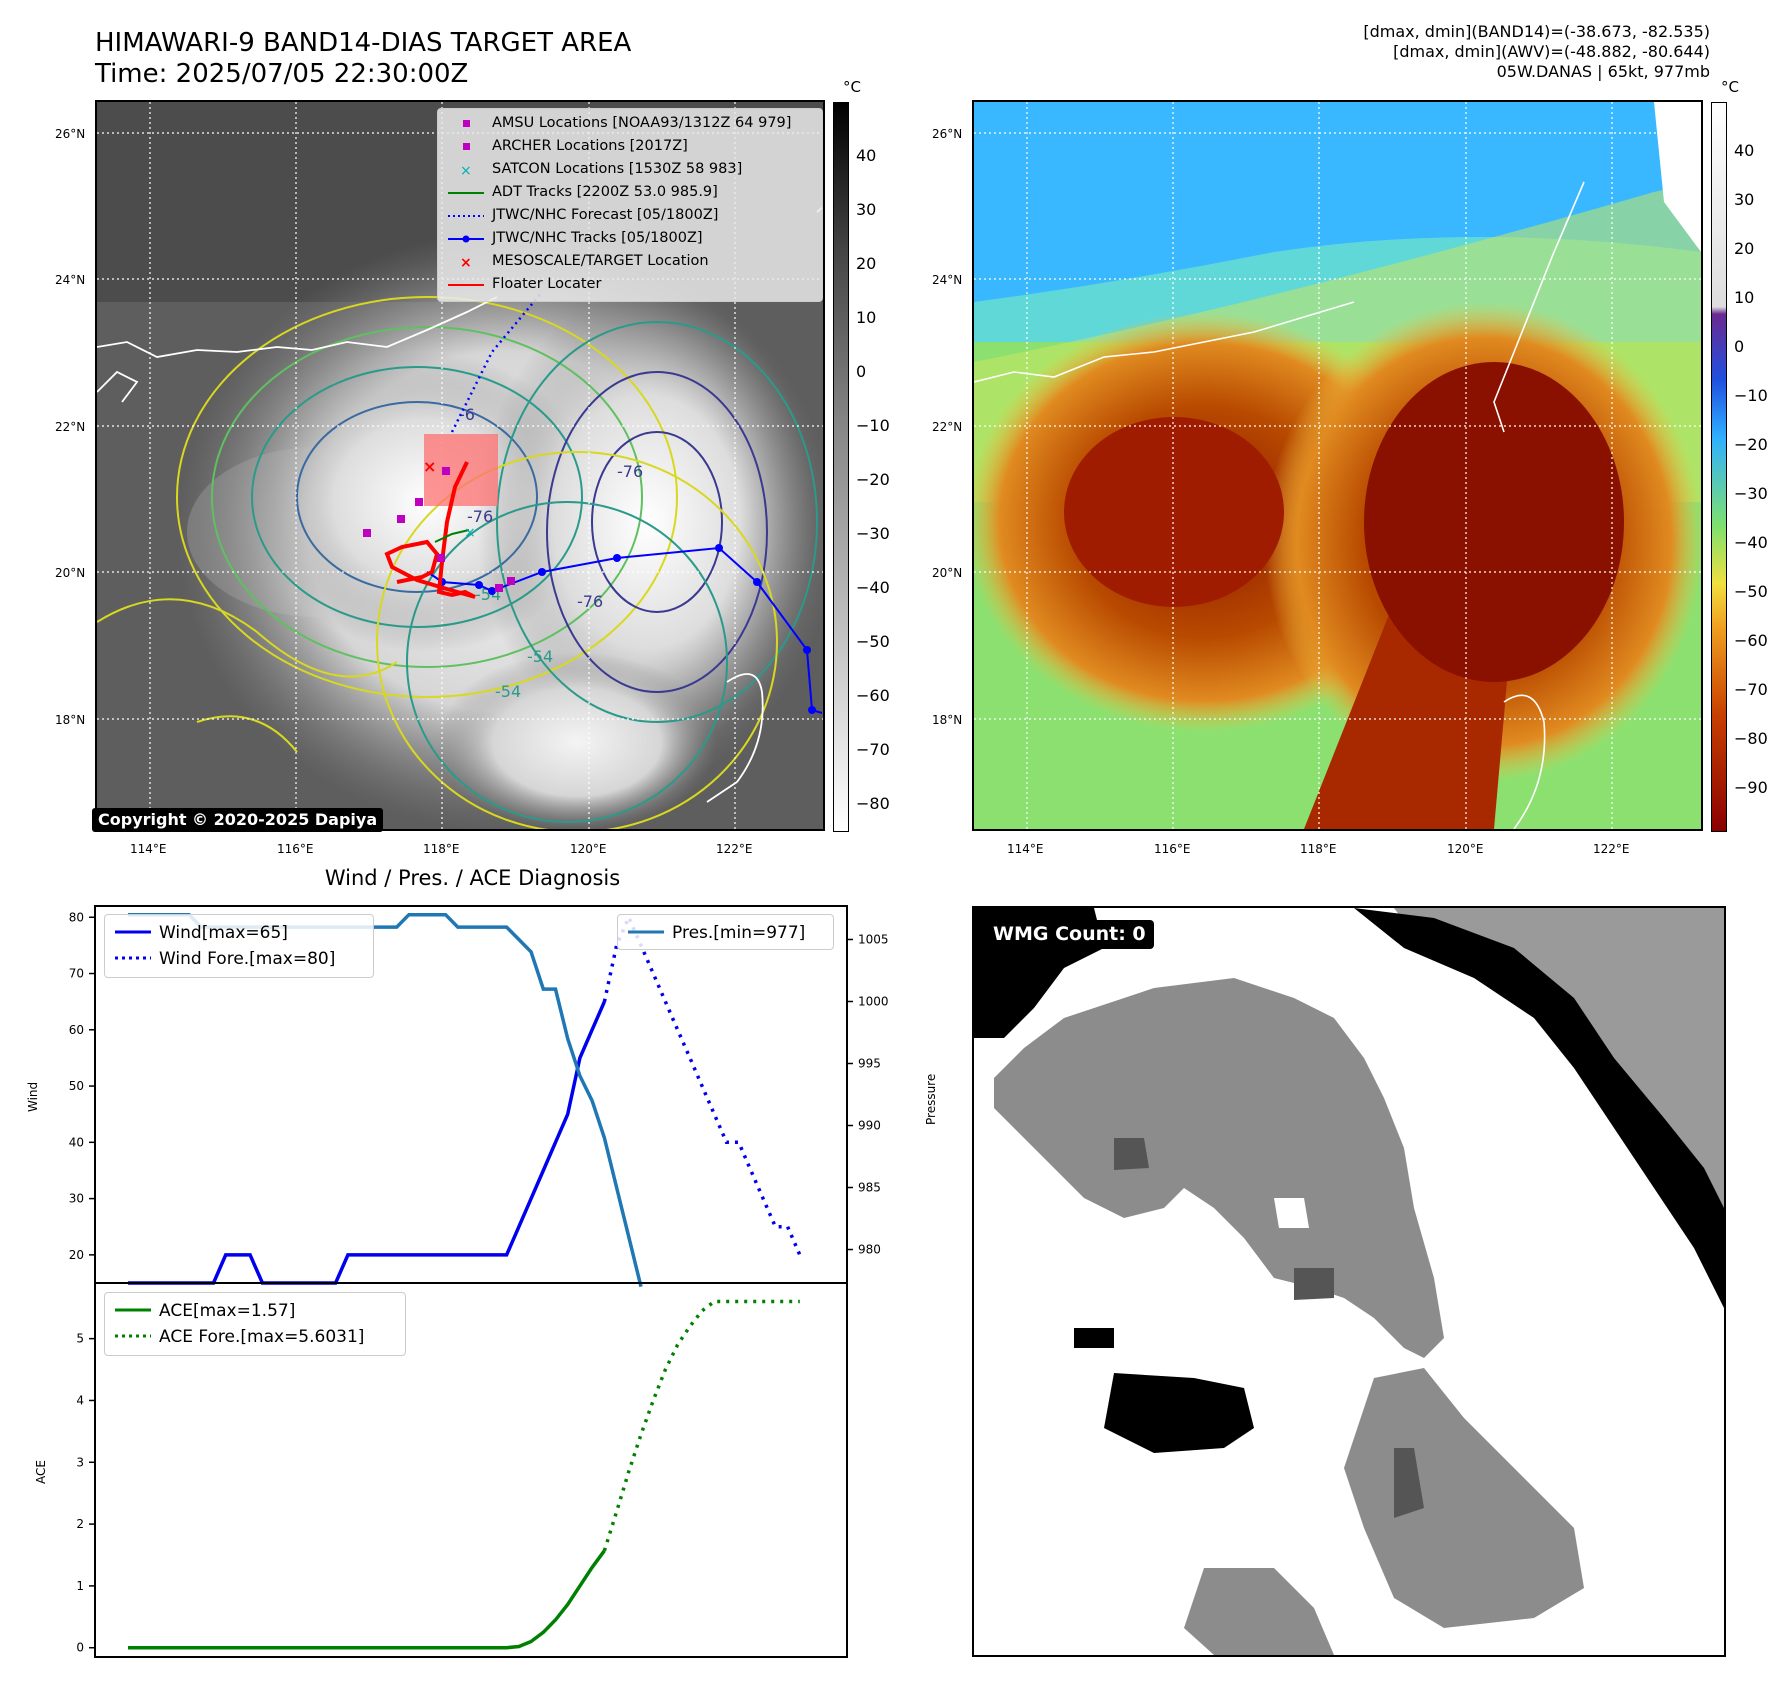 The image size is (1788, 1690). Describe the element at coordinates (869, 1063) in the screenshot. I see `y2-tick-label: 995` at that location.